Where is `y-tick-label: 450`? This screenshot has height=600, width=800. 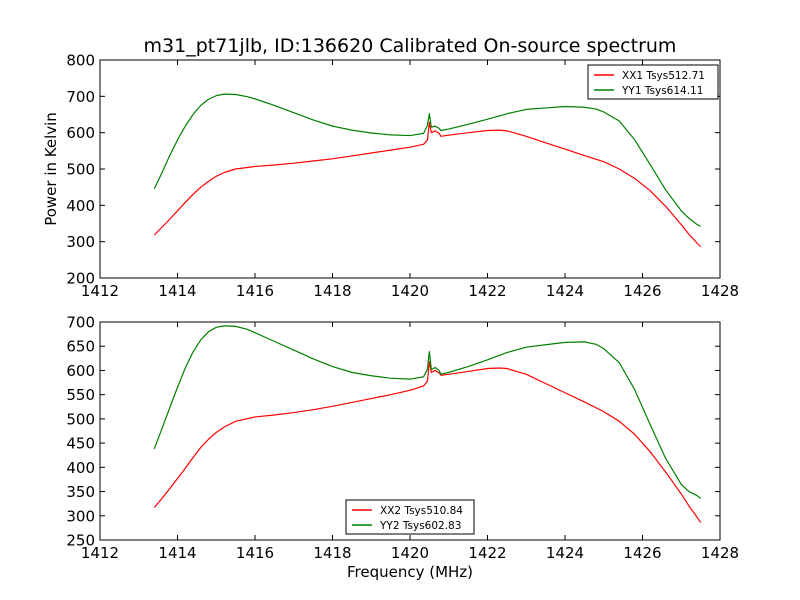 y-tick-label: 450 is located at coordinates (80, 444).